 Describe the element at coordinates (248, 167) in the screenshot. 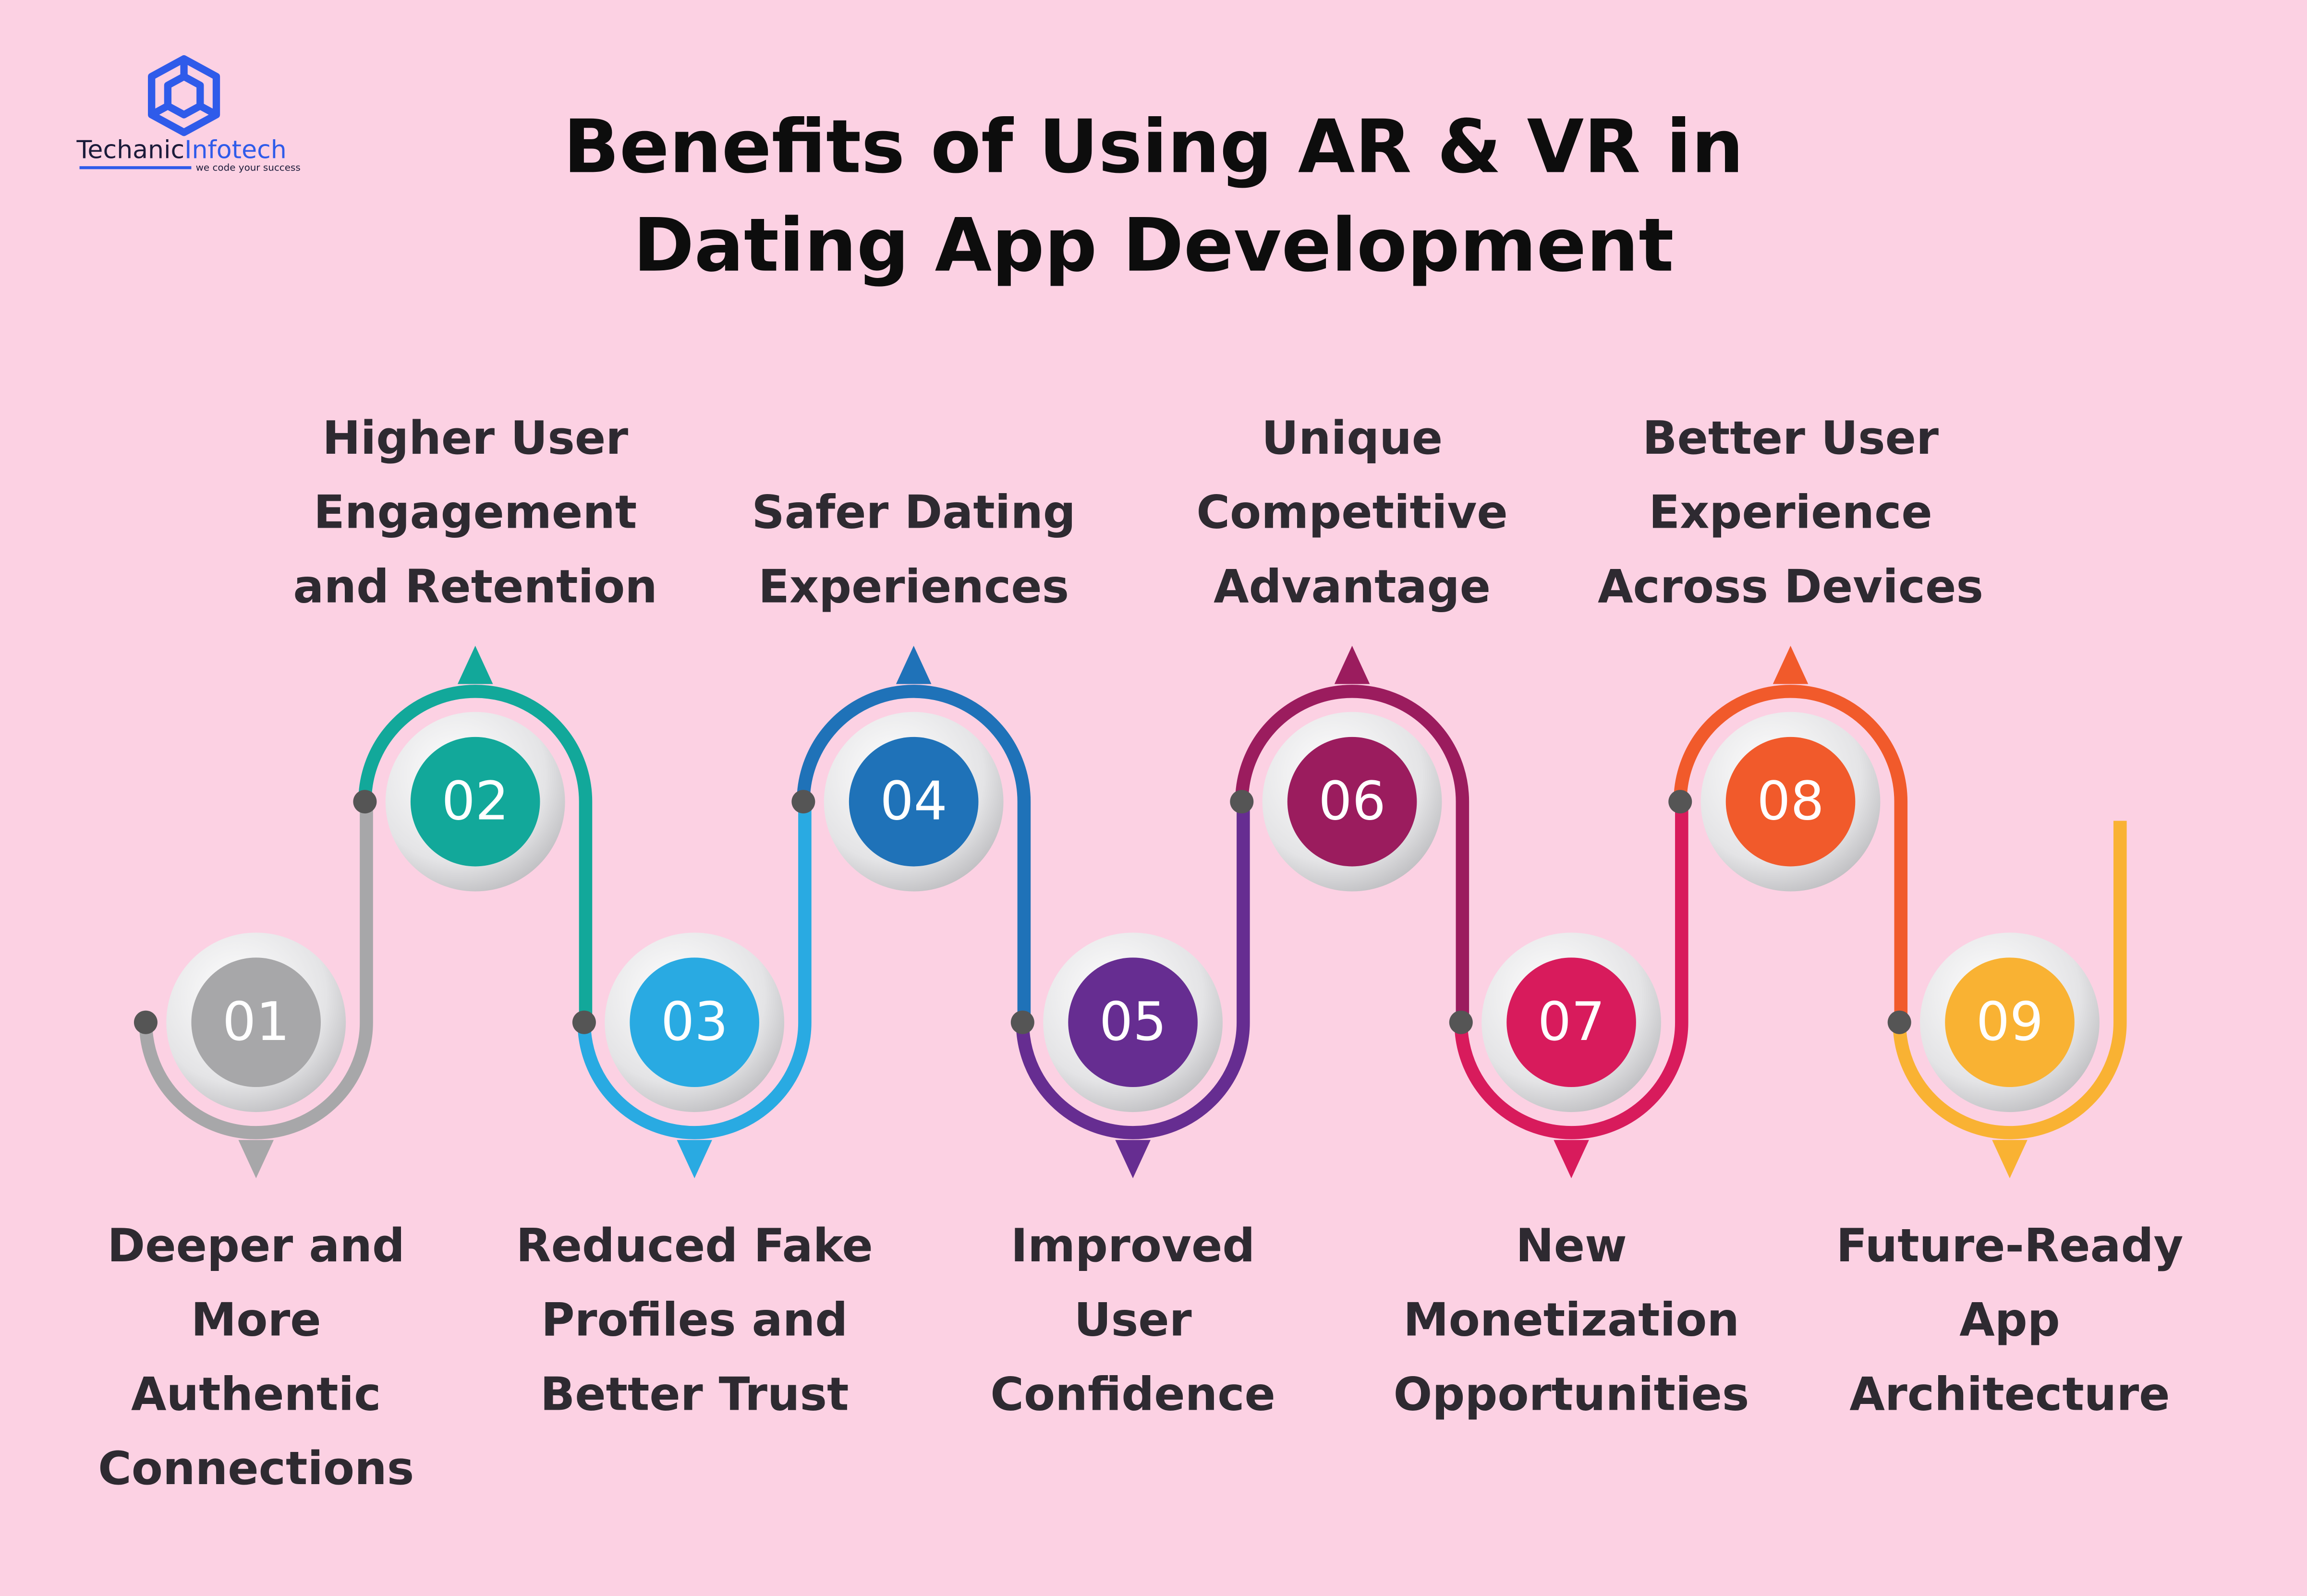

I see `logo-tagline: we code your success` at that location.